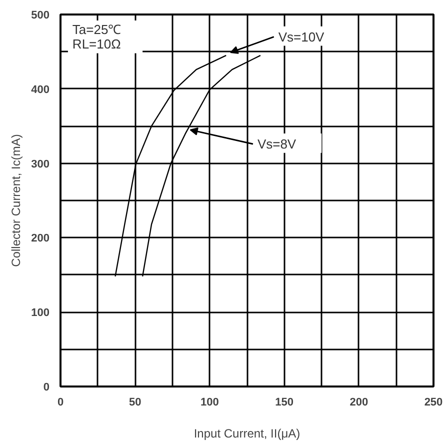  Describe the element at coordinates (46, 388) in the screenshot. I see `y-tick-label: 0` at that location.